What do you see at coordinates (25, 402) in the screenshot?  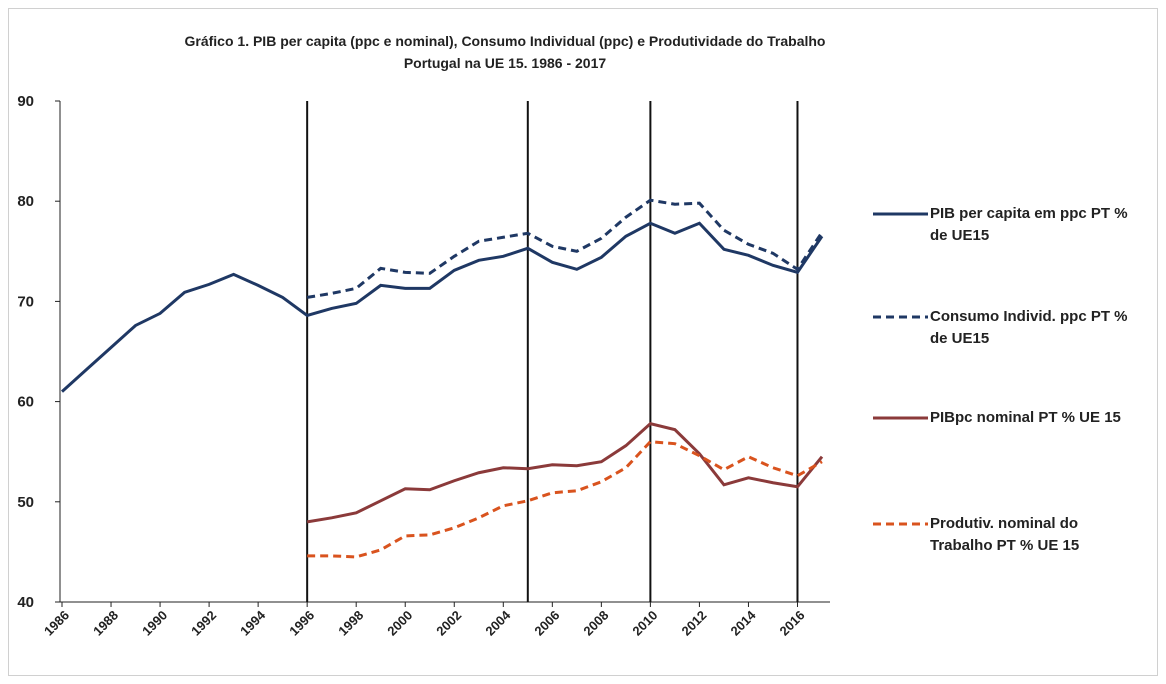 I see `y-tick-label: 60` at bounding box center [25, 402].